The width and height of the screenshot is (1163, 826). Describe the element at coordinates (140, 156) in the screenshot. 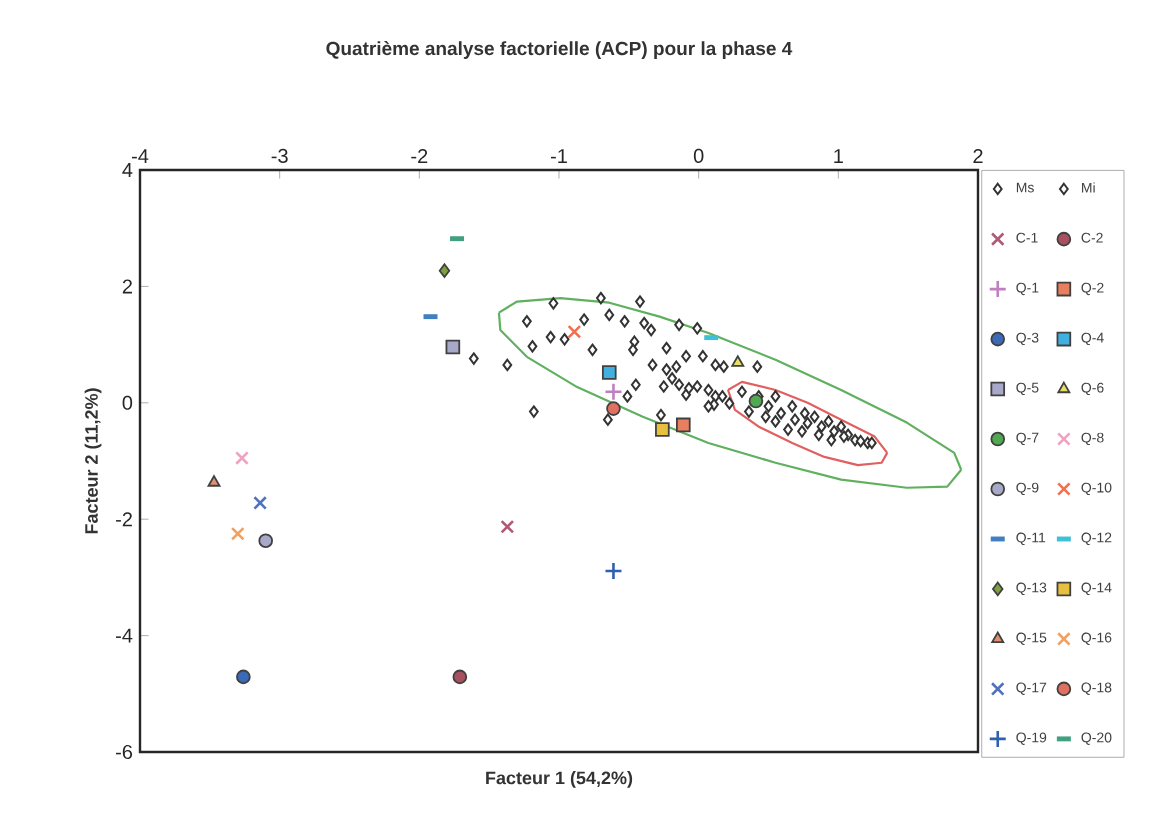

I see `x-tick-label: -4` at that location.